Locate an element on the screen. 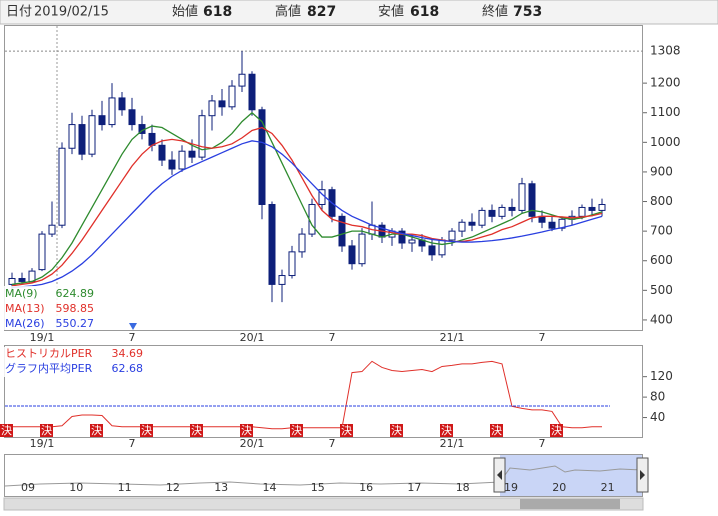  navigator-label: 21 is located at coordinates (608, 487).